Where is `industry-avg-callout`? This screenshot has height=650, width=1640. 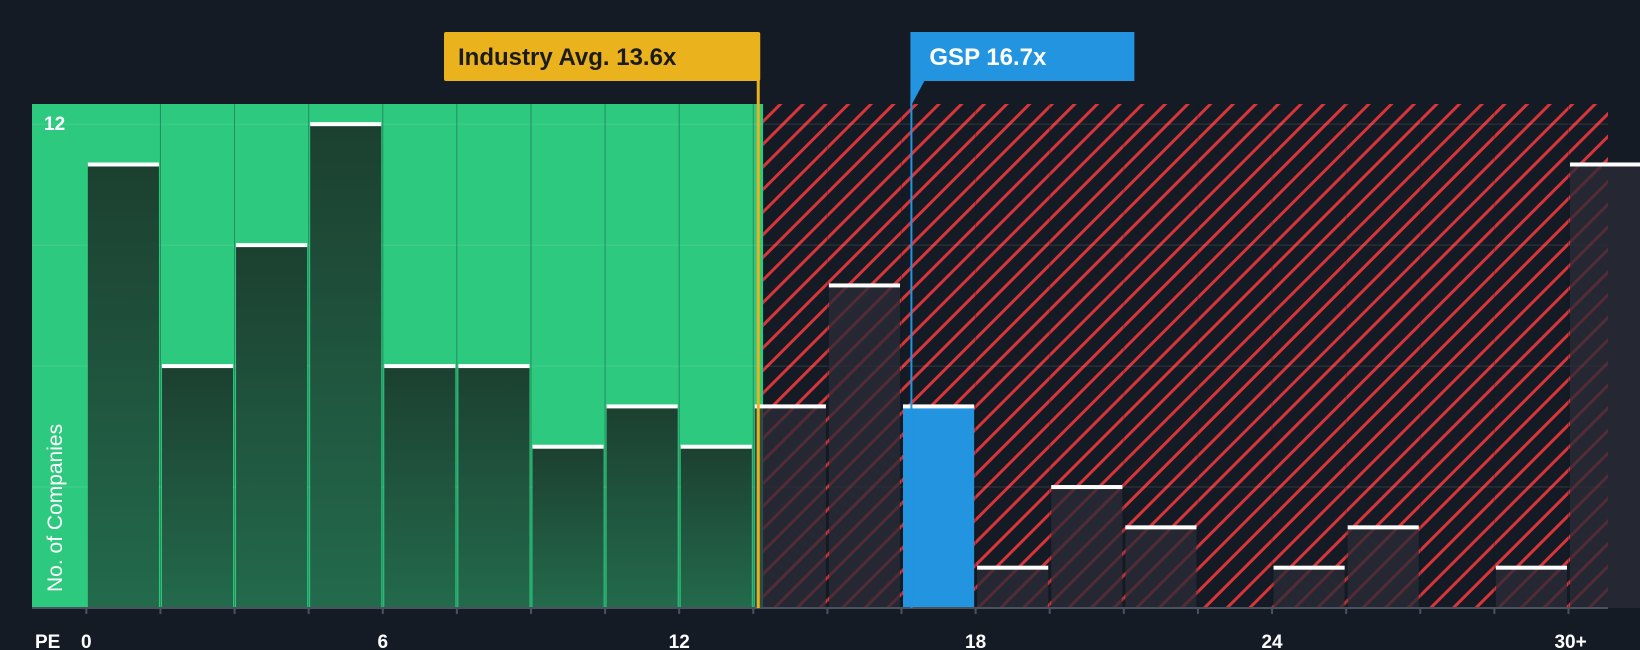 industry-avg-callout is located at coordinates (602, 56).